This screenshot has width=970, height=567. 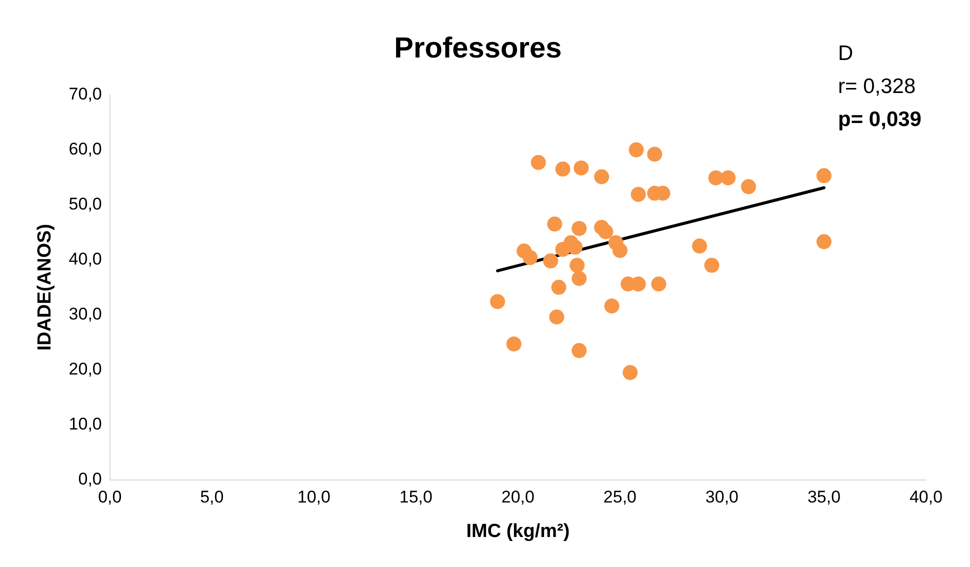 What do you see at coordinates (926, 497) in the screenshot?
I see `x-tick-label: 40,0` at bounding box center [926, 497].